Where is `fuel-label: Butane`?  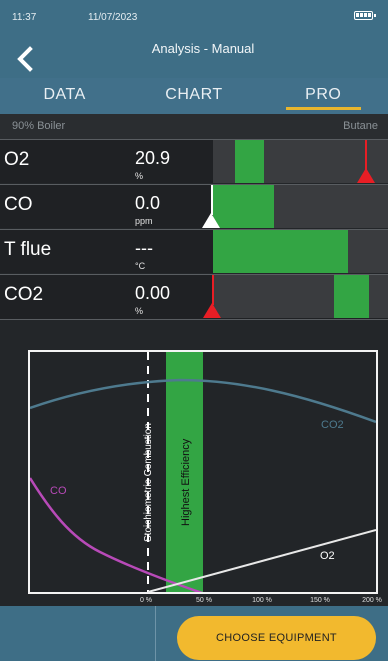
fuel-label: Butane is located at coordinates (360, 126).